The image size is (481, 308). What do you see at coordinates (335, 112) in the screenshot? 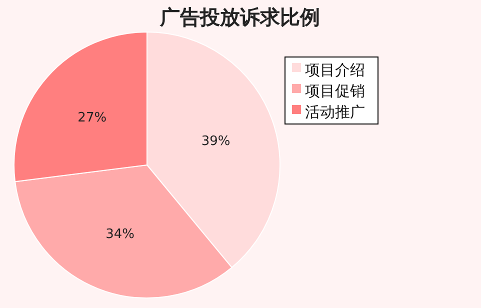
I see `legend-label: 活动推广` at bounding box center [335, 112].